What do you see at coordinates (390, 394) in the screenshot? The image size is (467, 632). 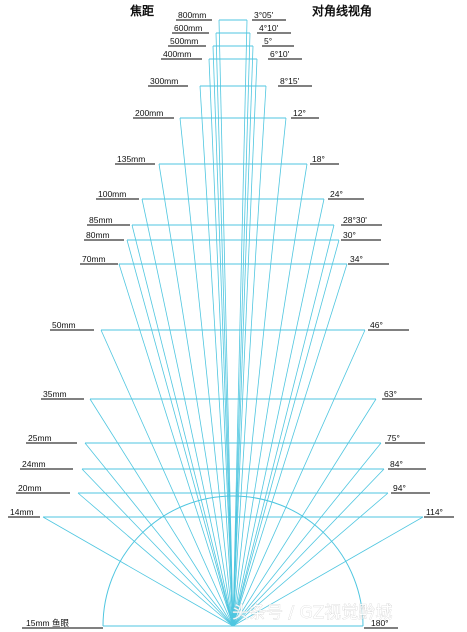 I see `angle-label: 63°` at bounding box center [390, 394].